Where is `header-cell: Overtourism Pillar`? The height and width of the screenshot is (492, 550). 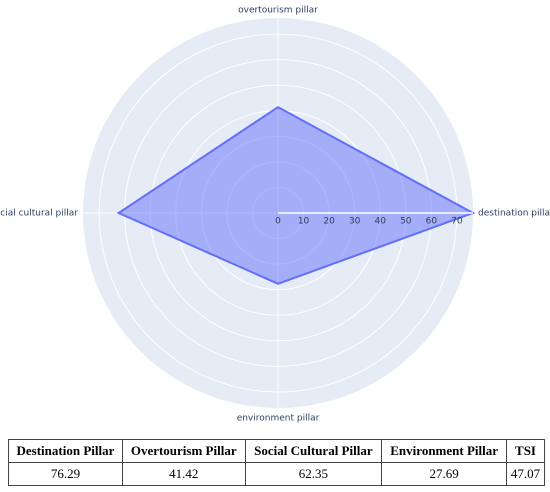
header-cell: Overtourism Pillar is located at coordinates (183, 451).